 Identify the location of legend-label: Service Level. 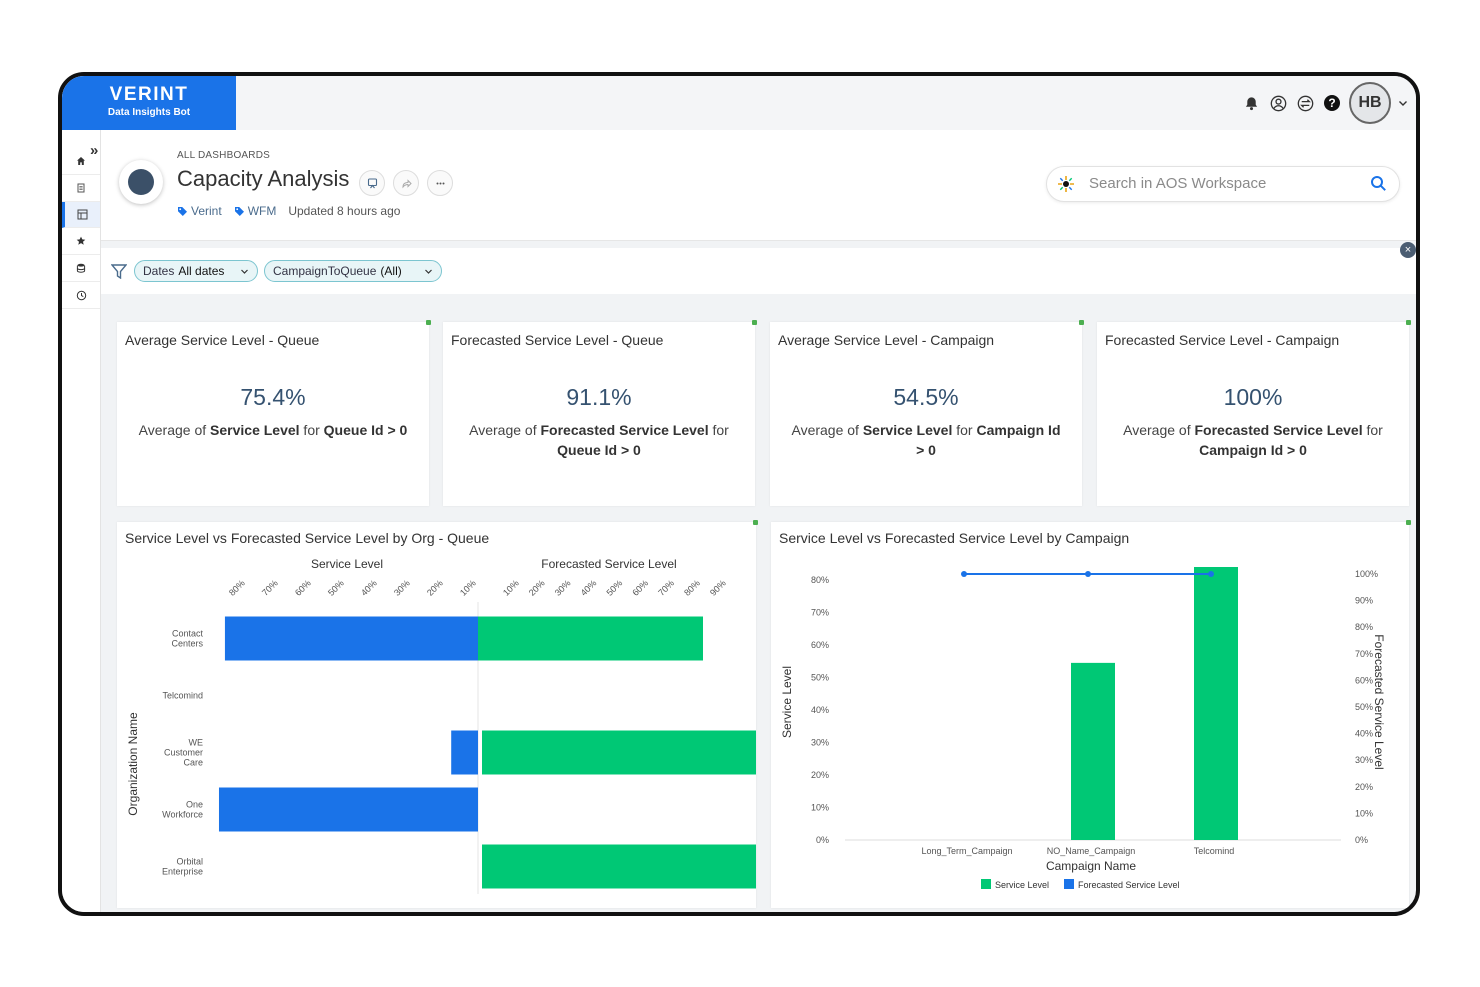
(1022, 885).